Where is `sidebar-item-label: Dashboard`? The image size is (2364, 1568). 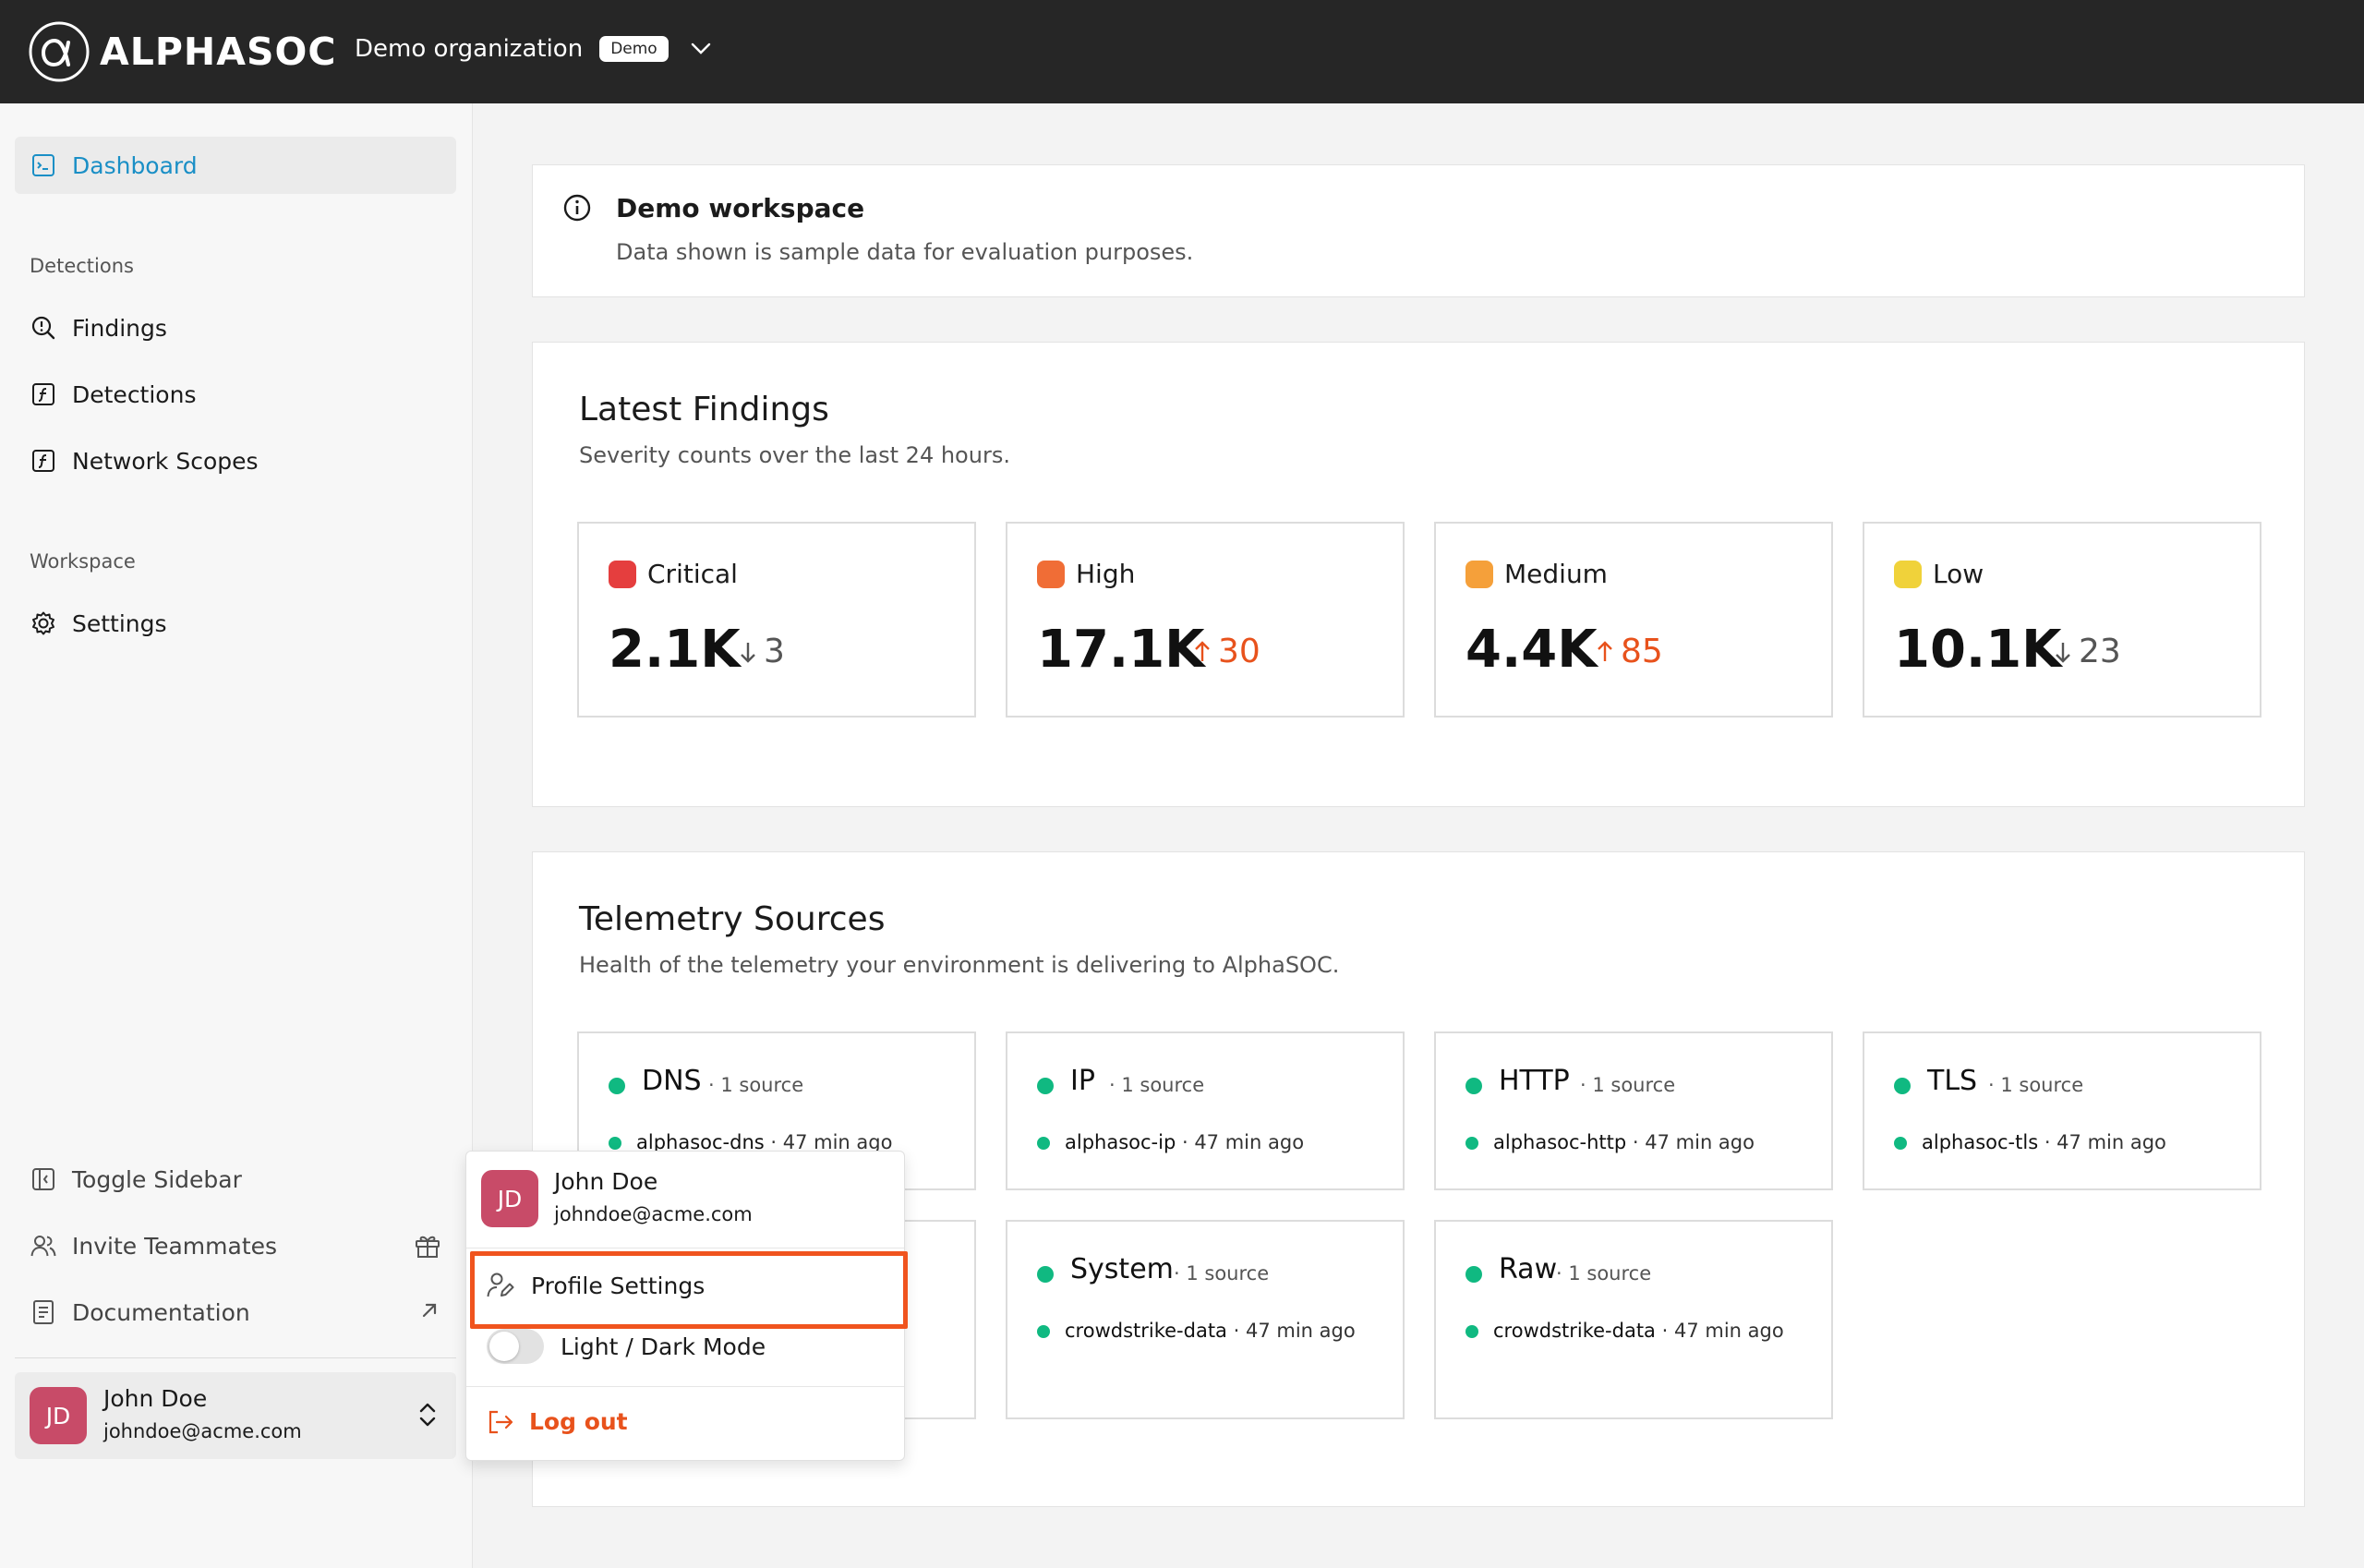 sidebar-item-label: Dashboard is located at coordinates (135, 165).